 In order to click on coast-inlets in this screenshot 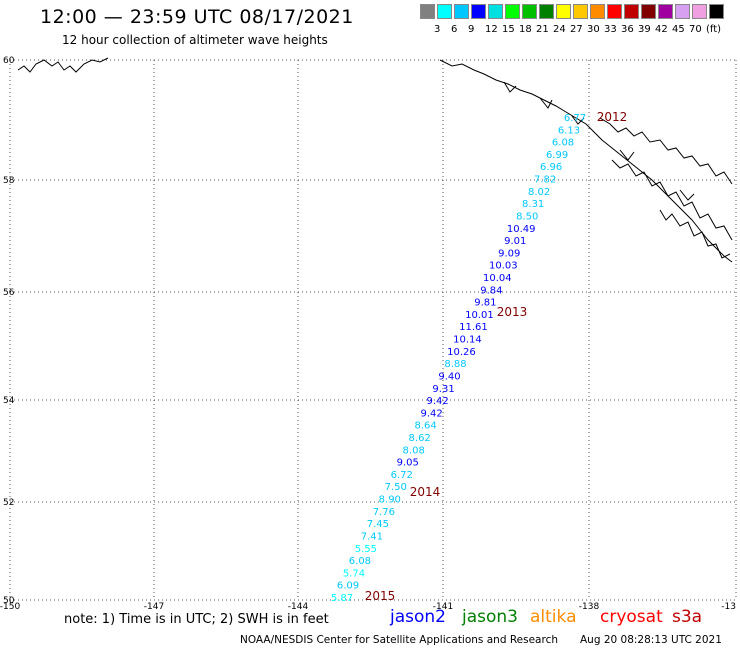, I will do `click(599, 141)`.